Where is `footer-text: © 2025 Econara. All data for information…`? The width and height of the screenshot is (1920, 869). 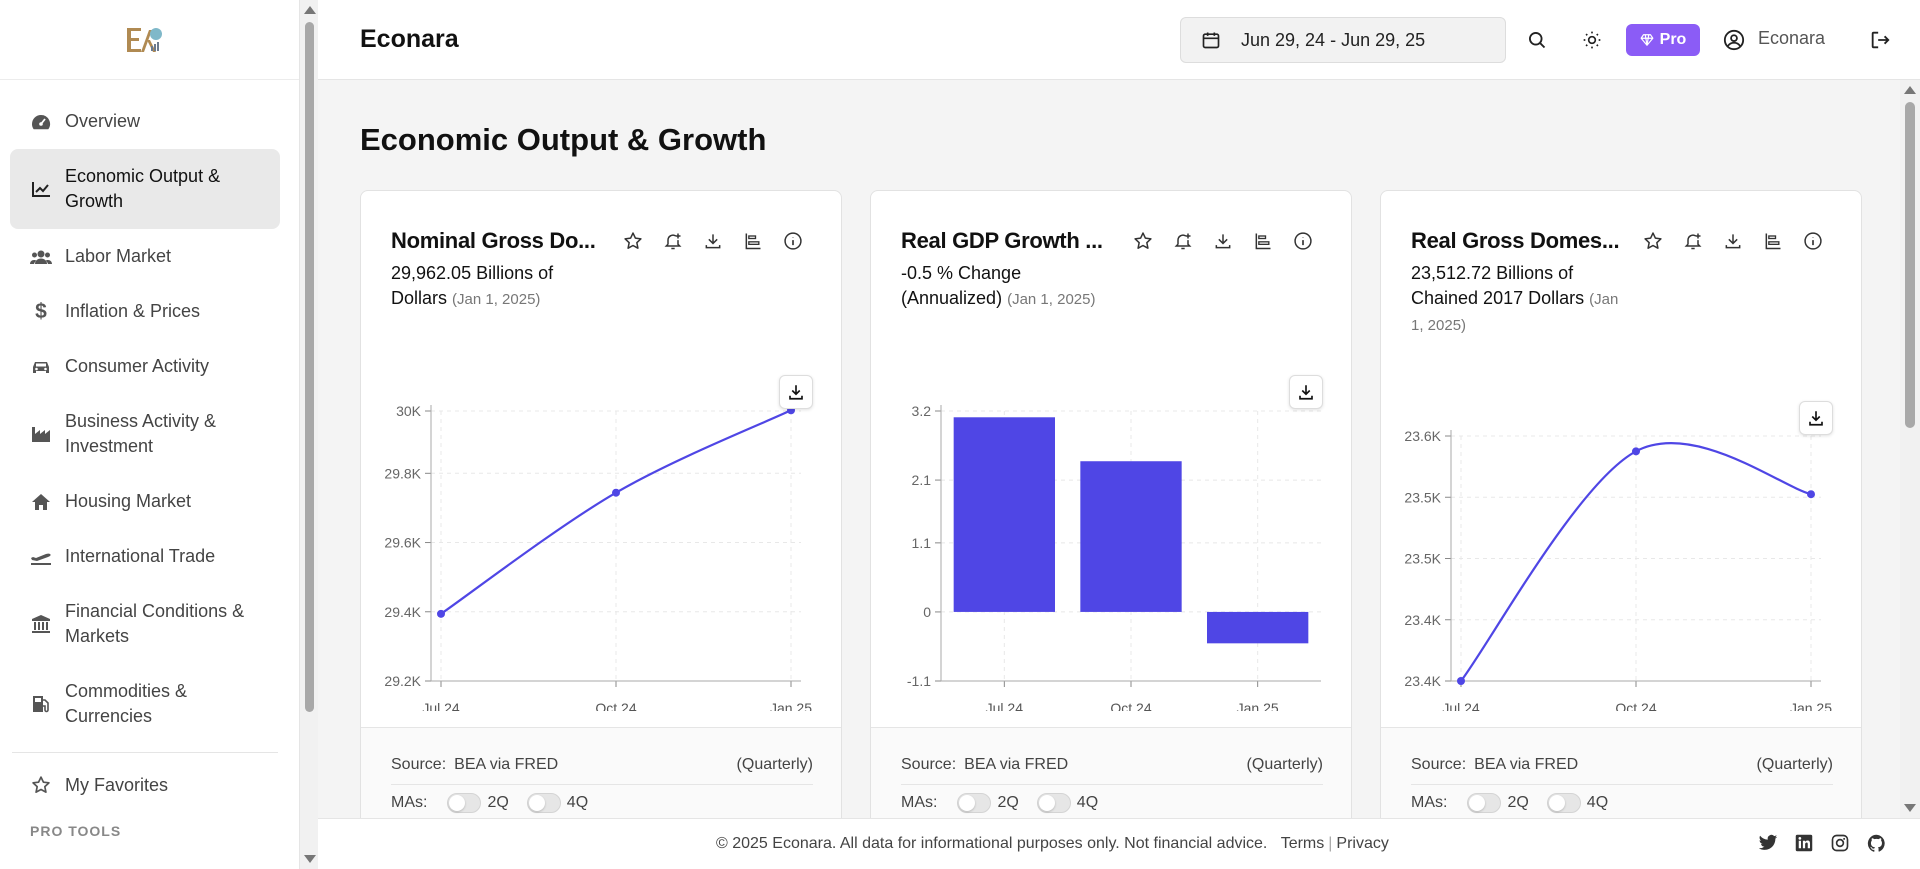 footer-text: © 2025 Econara. All data for information… is located at coordinates (1052, 843).